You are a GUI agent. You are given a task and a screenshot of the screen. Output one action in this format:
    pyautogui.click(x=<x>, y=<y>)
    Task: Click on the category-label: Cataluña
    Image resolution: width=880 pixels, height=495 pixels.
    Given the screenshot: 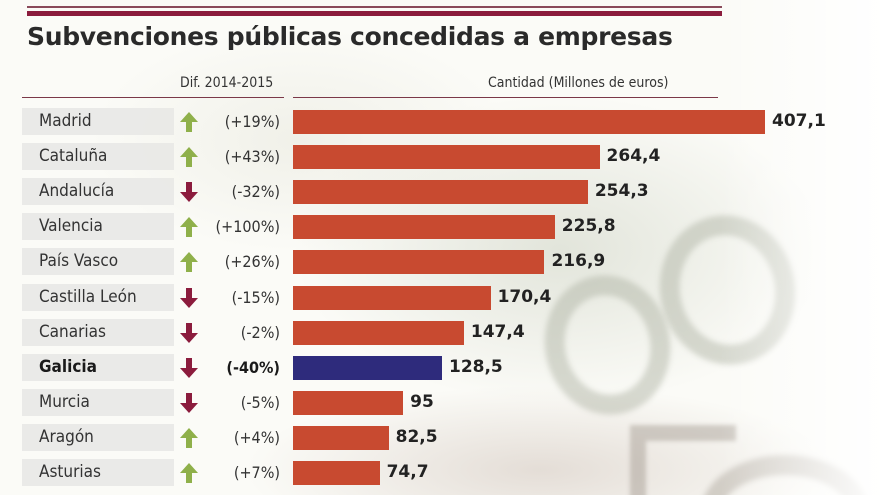 What is the action you would take?
    pyautogui.click(x=73, y=156)
    